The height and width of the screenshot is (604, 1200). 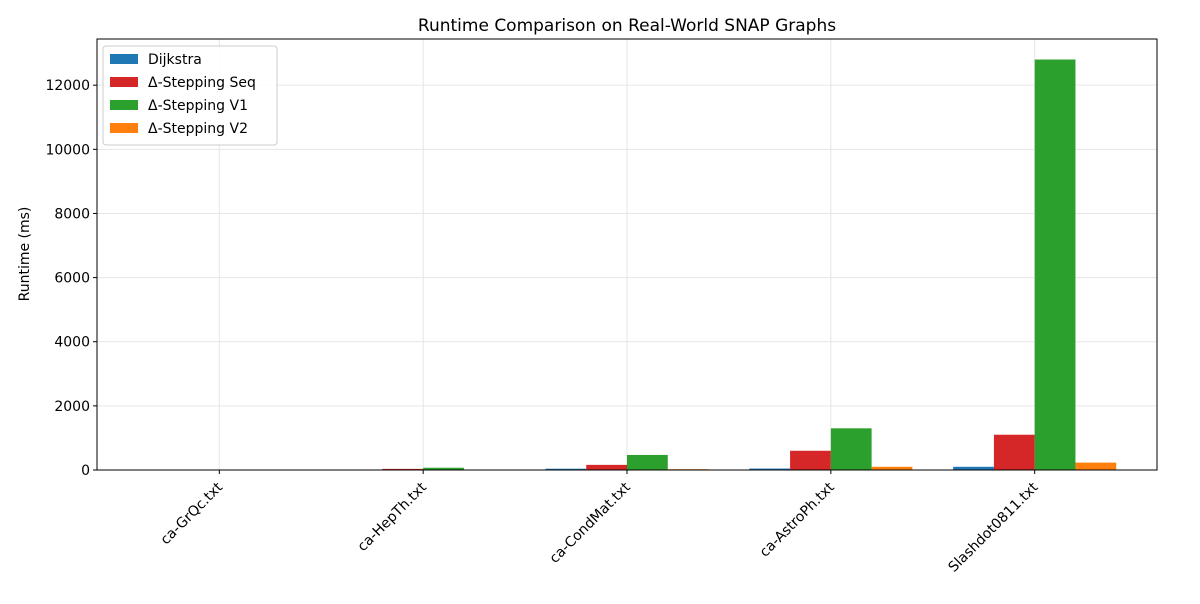 I want to click on y-axis-label: Runtime (ms), so click(x=25, y=254).